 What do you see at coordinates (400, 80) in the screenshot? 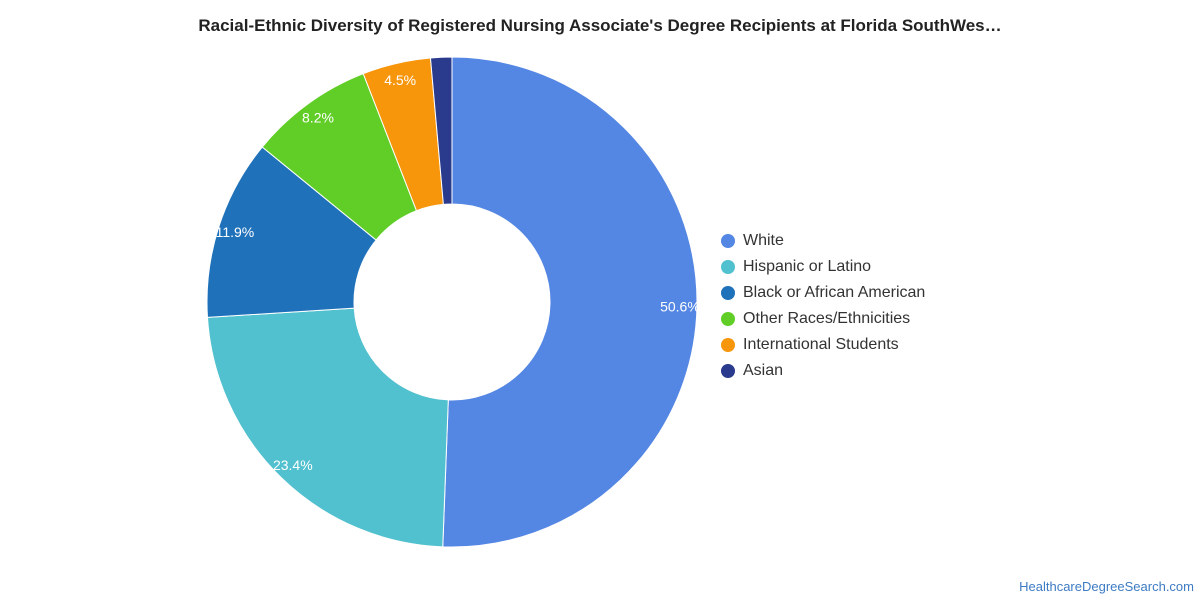
I see `slice-label-international-students: 4.5%` at bounding box center [400, 80].